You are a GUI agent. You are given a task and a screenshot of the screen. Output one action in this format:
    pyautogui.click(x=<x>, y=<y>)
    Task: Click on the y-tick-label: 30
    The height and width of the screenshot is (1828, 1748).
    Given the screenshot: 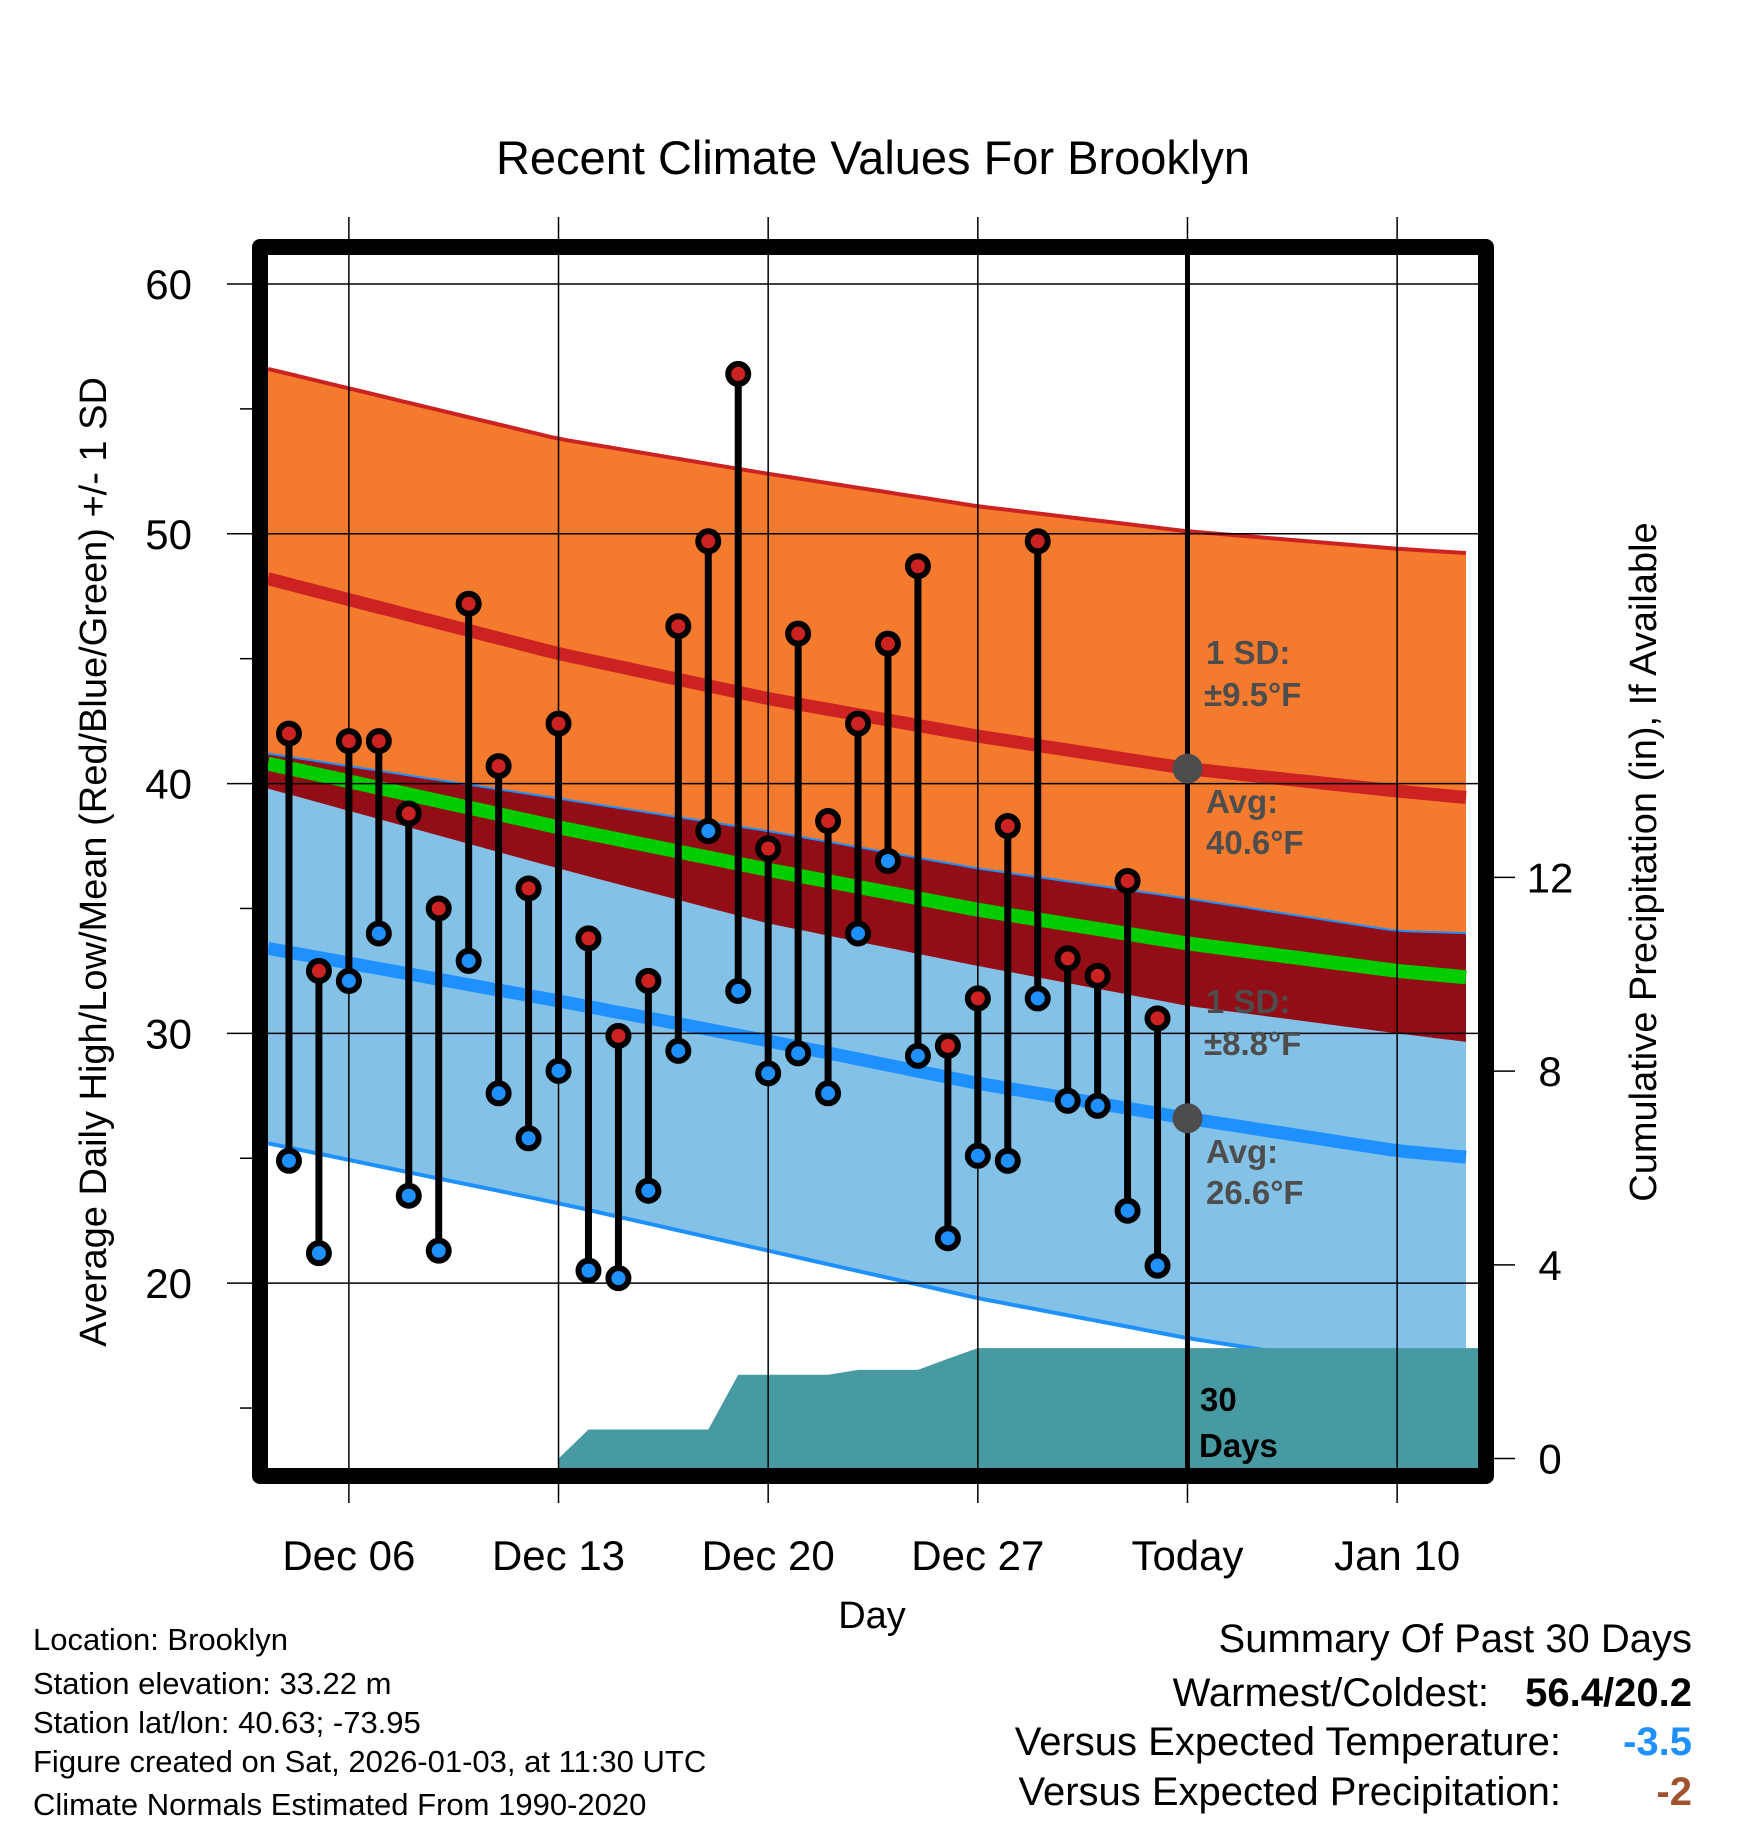 What is the action you would take?
    pyautogui.click(x=168, y=1033)
    